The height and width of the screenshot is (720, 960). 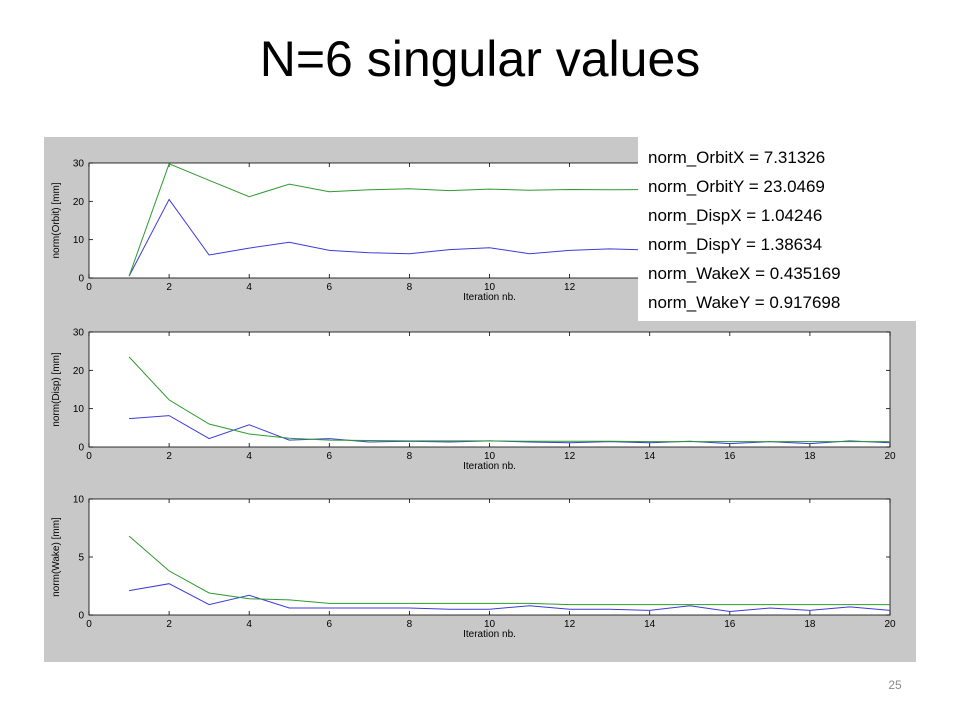 I want to click on orbit-xtick-label: 2, so click(x=169, y=287).